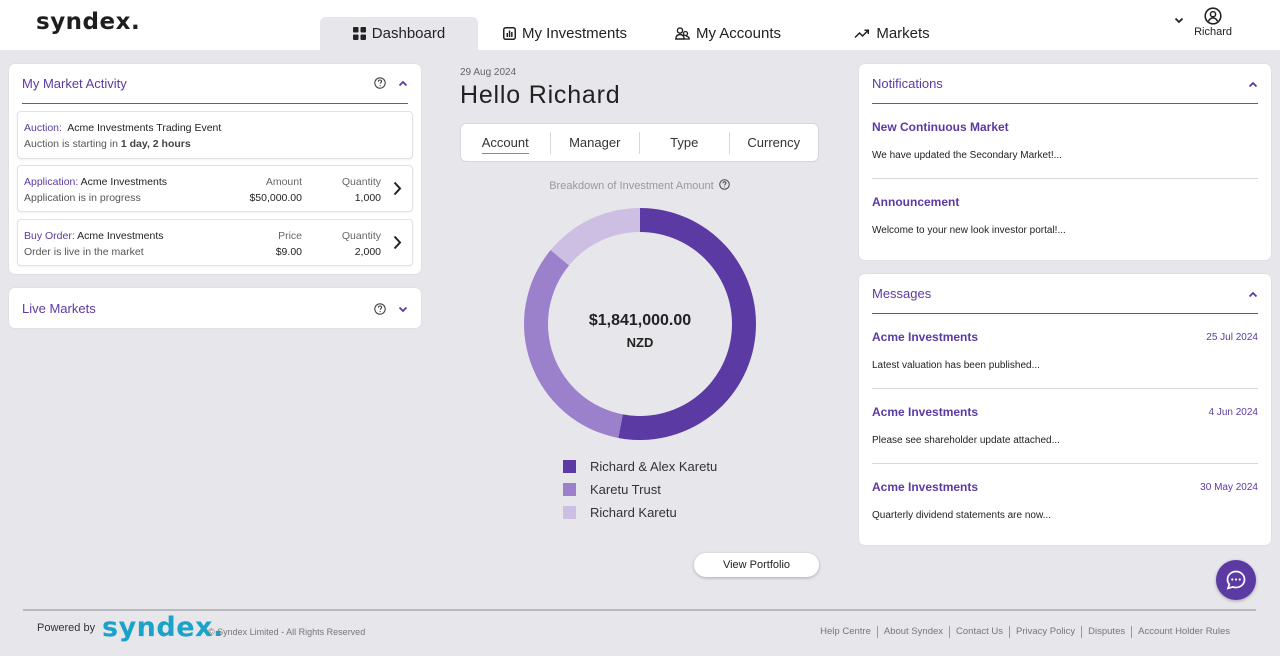 The image size is (1280, 656). I want to click on tab-label: Dashboard, so click(408, 33).